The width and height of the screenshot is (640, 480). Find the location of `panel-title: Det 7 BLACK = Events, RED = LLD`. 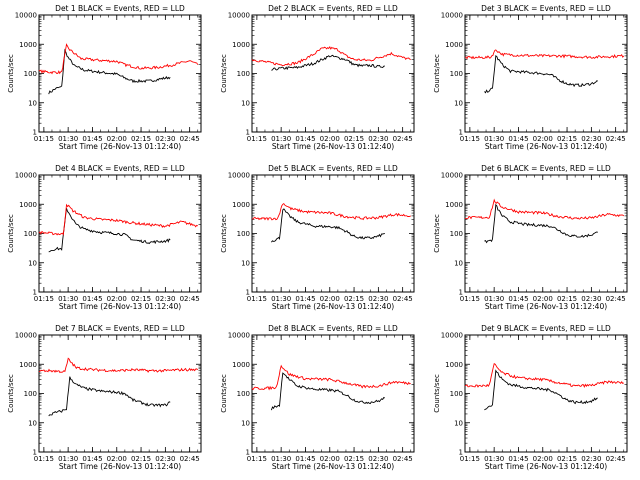

panel-title: Det 7 BLACK = Events, RED = LLD is located at coordinates (120, 328).